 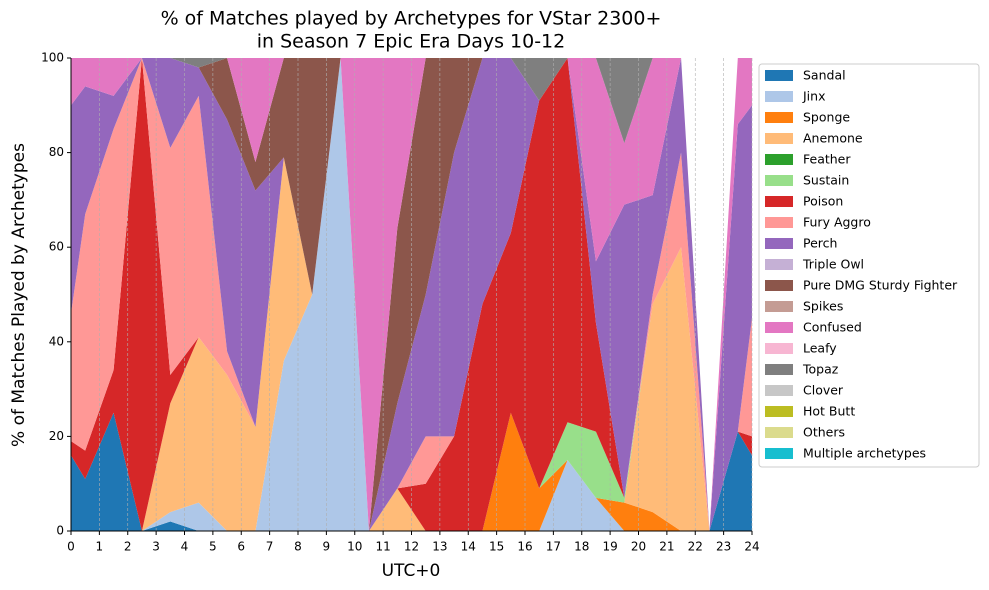 What do you see at coordinates (826, 117) in the screenshot?
I see `legend-label: Sponge` at bounding box center [826, 117].